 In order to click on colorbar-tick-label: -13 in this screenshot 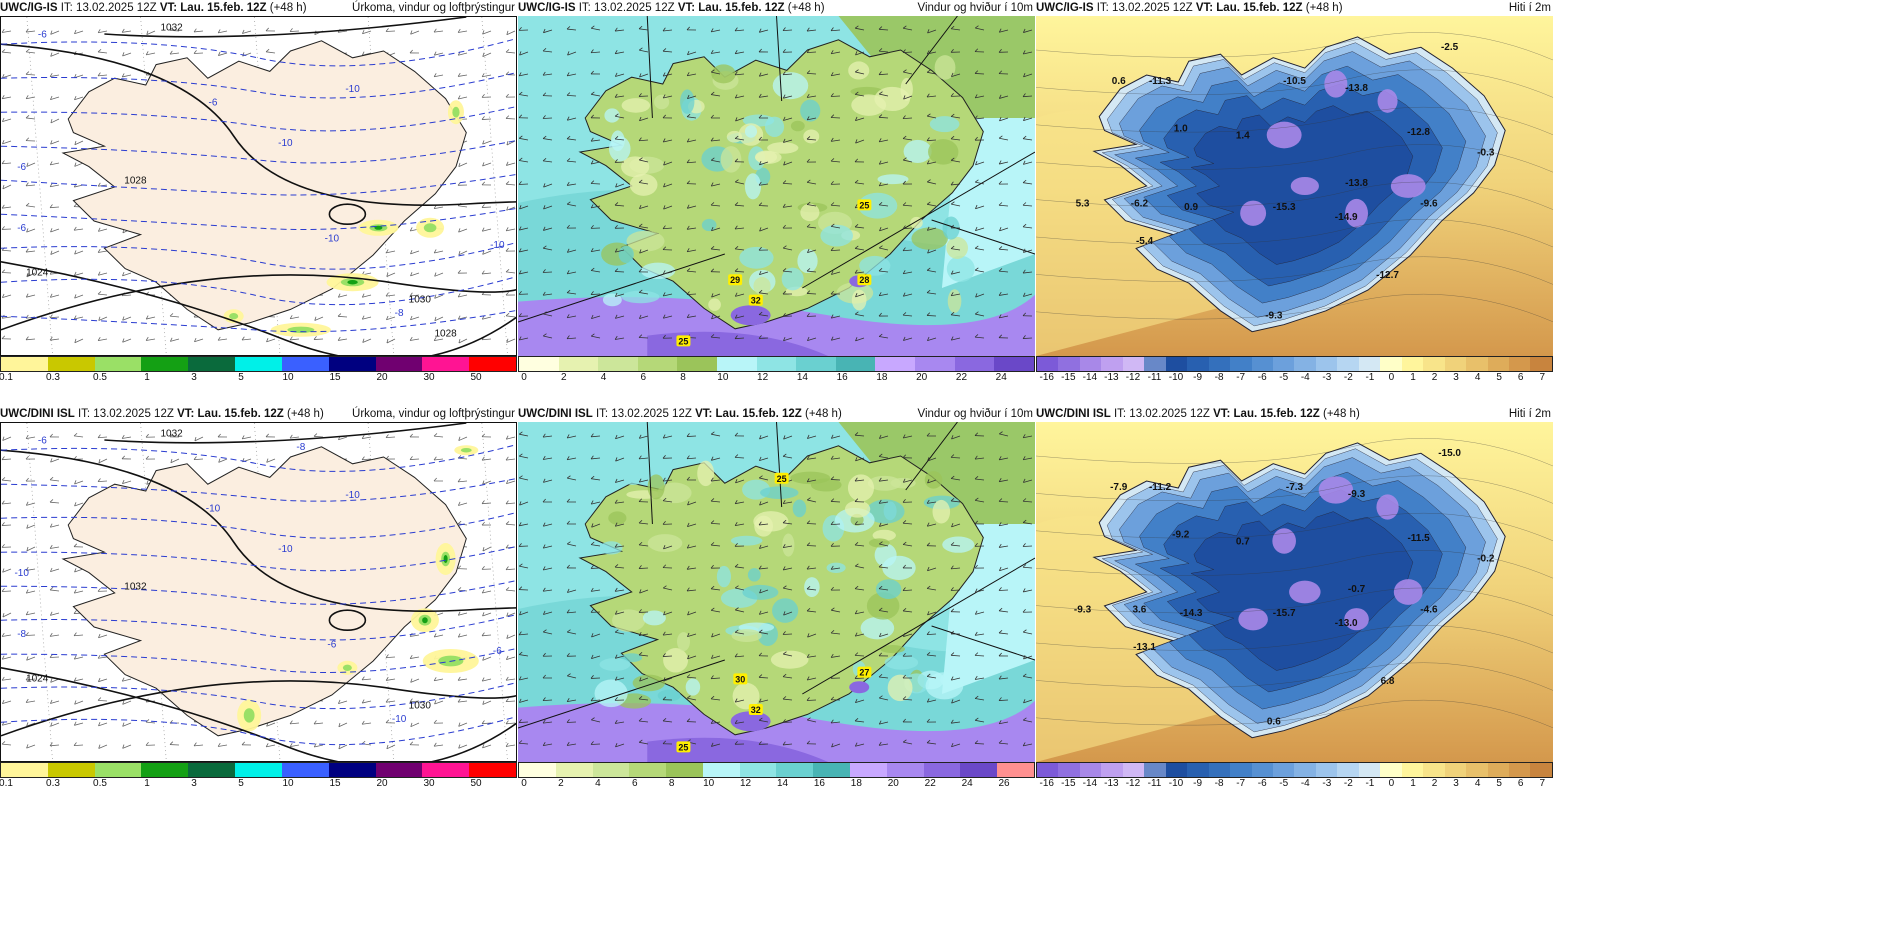, I will do `click(1111, 783)`.